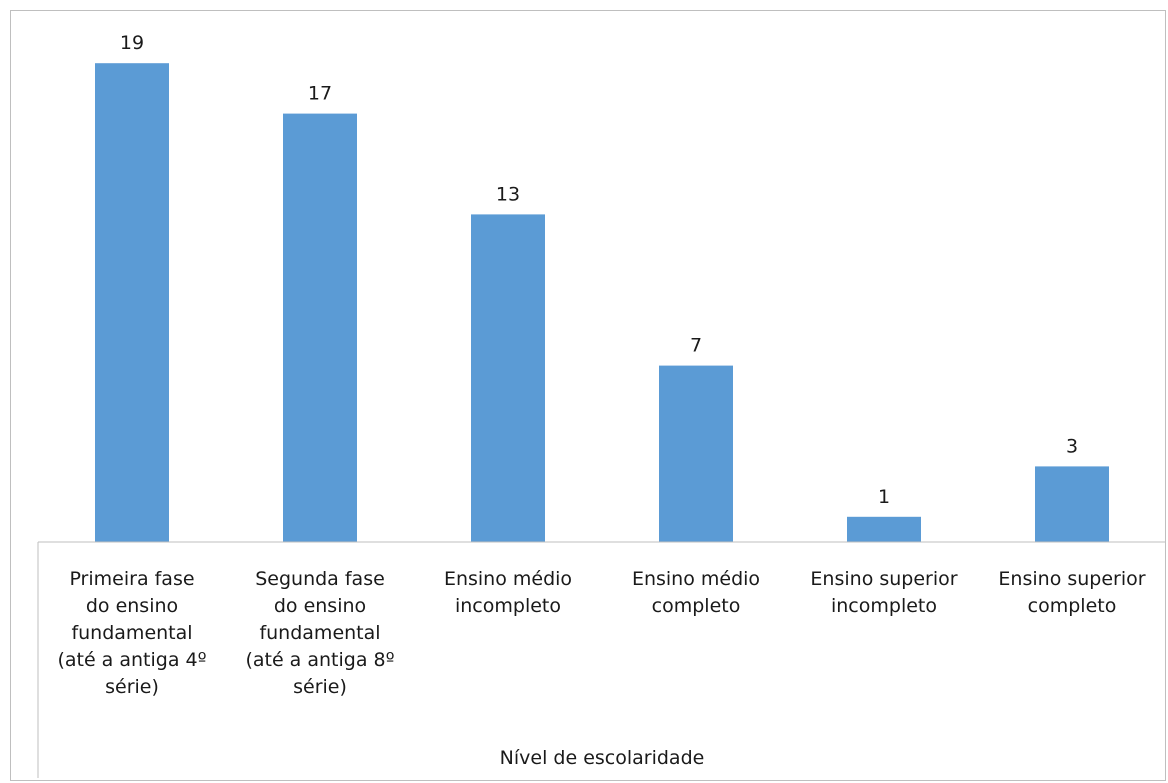  What do you see at coordinates (884, 497) in the screenshot?
I see `data-label-5: 1` at bounding box center [884, 497].